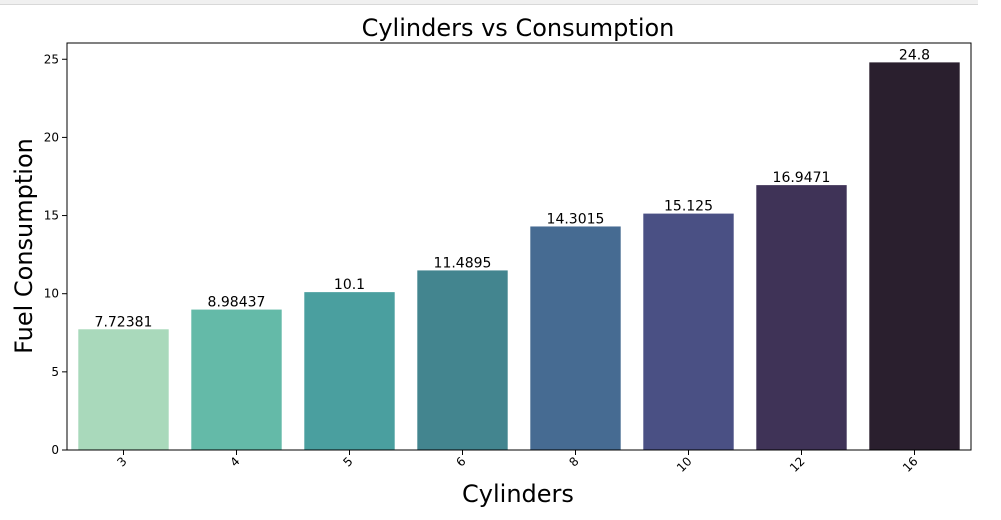 This screenshot has height=520, width=1001. I want to click on data-label: 8.98437, so click(237, 303).